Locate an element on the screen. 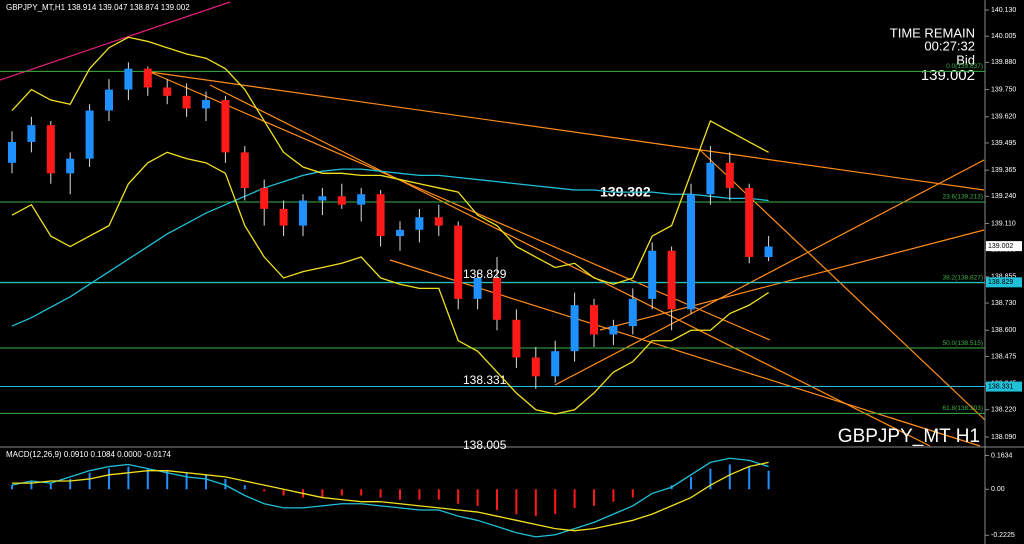 Image resolution: width=1024 pixels, height=544 pixels. y-tick-label: 138.475 is located at coordinates (1003, 356).